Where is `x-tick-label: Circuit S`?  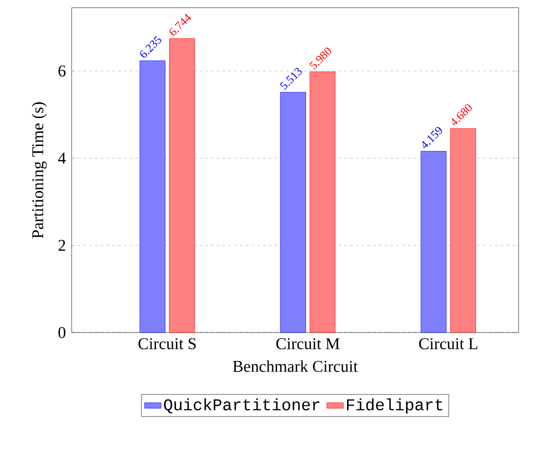
x-tick-label: Circuit S is located at coordinates (167, 344).